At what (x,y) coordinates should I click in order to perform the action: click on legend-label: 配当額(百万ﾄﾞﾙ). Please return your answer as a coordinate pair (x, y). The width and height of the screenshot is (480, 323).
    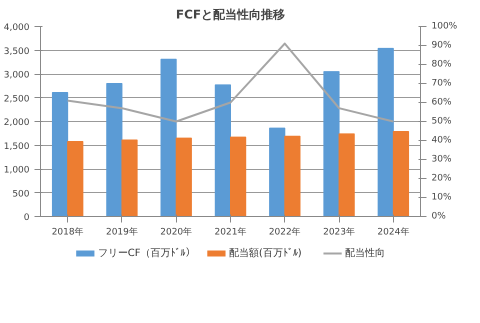
    Looking at the image, I should click on (265, 253).